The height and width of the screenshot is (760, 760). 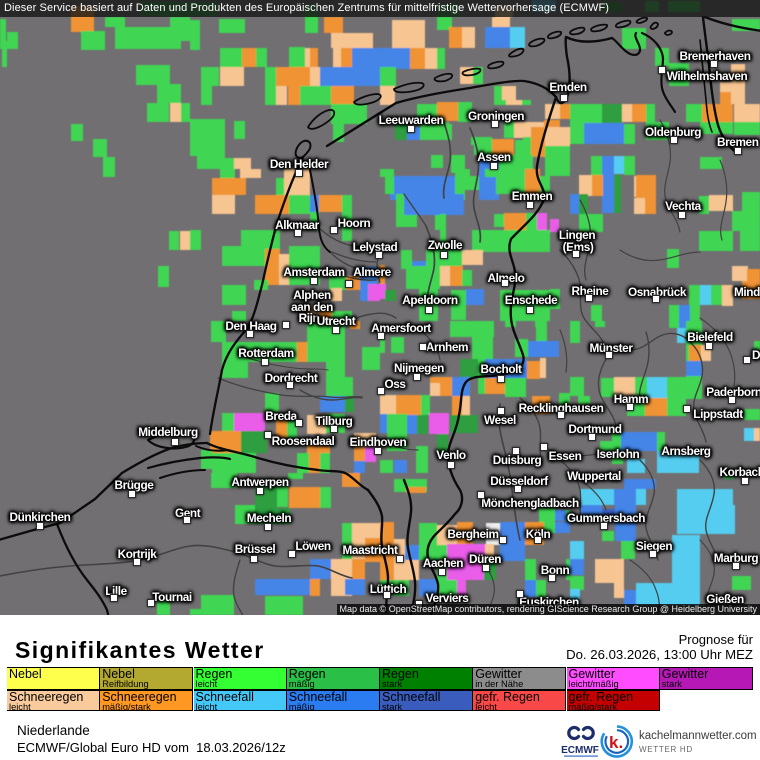 I want to click on svg-text: k., so click(x=616, y=742).